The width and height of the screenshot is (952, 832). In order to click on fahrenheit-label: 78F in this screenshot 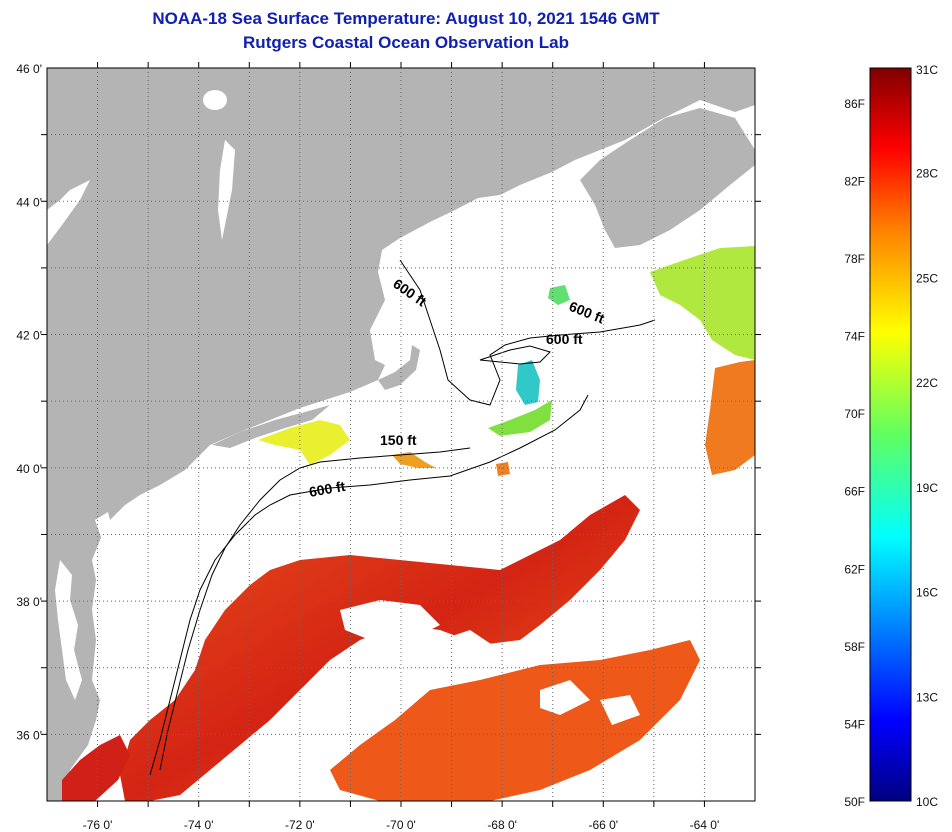, I will do `click(854, 259)`.